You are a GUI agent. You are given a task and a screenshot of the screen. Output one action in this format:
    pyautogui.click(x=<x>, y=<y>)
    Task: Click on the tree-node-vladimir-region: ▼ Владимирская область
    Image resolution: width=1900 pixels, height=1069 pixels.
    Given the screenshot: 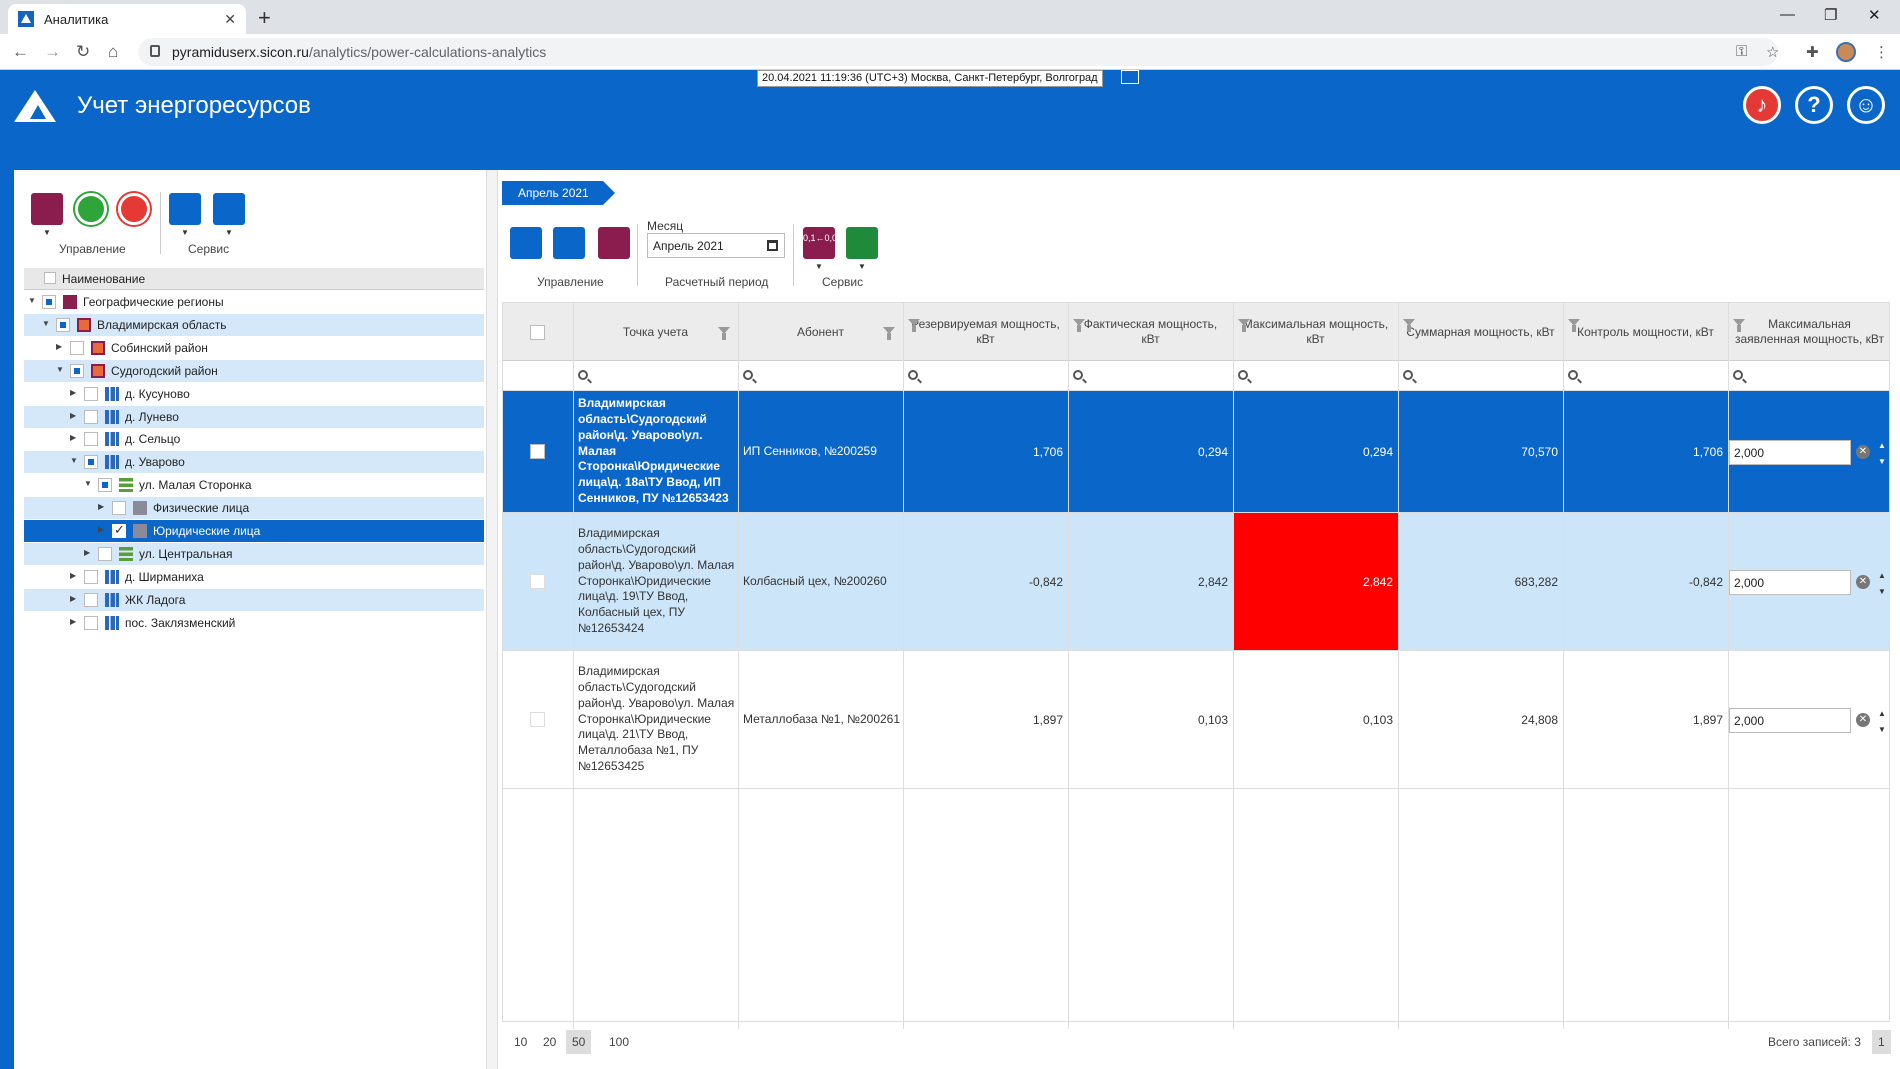 What is the action you would take?
    pyautogui.click(x=254, y=324)
    